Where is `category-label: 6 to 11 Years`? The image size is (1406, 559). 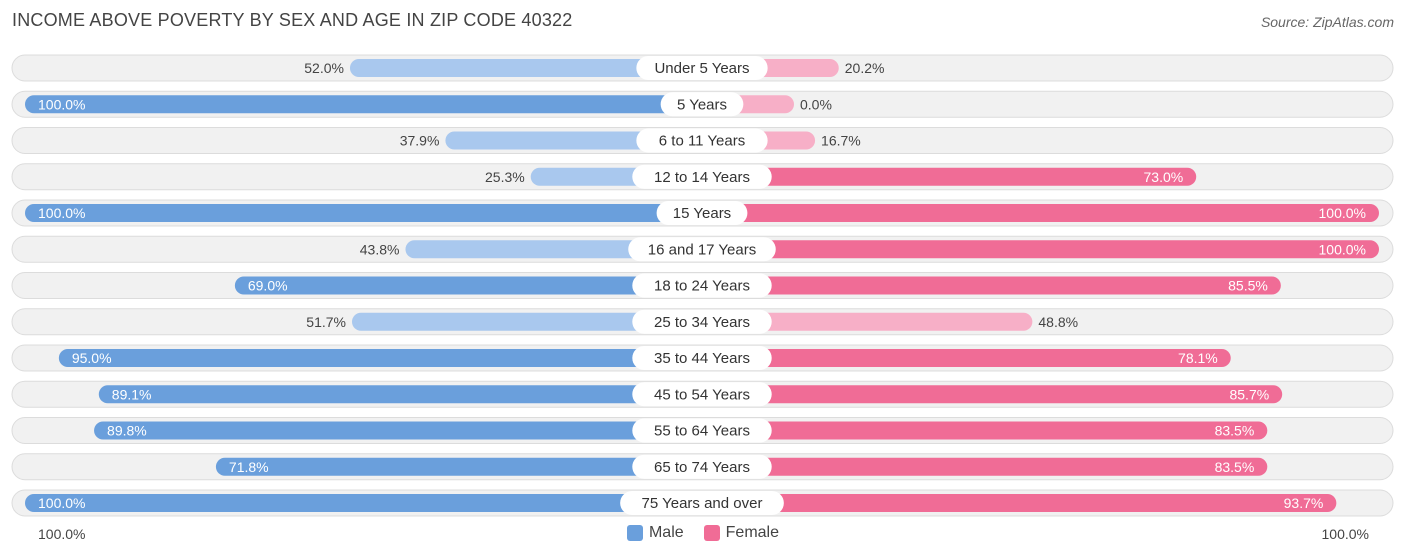
category-label: 6 to 11 Years is located at coordinates (702, 141).